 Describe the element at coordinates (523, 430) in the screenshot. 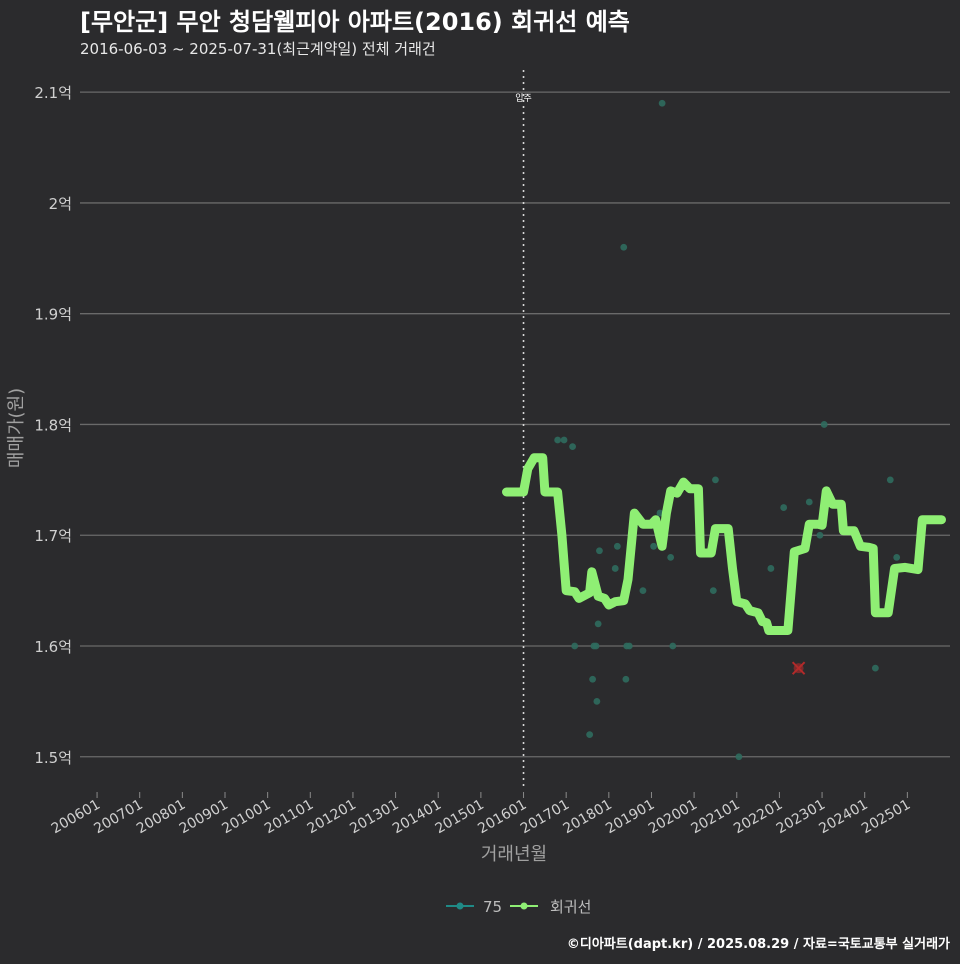

I see `annotation-group: 입주` at that location.